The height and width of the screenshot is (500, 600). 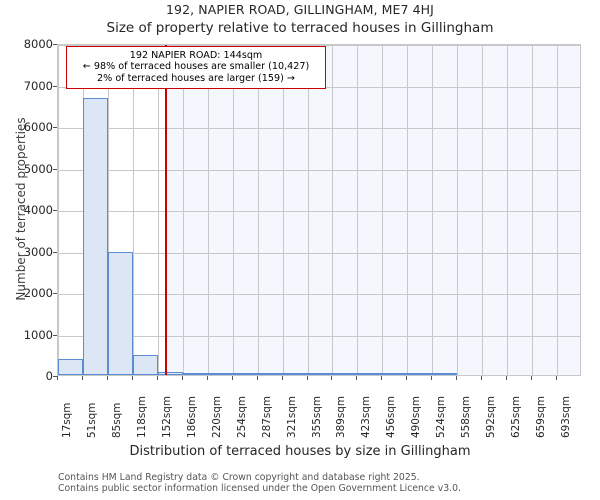 What do you see at coordinates (441, 417) in the screenshot?
I see `x-axis-tick-label: 524sqm` at bounding box center [441, 417].